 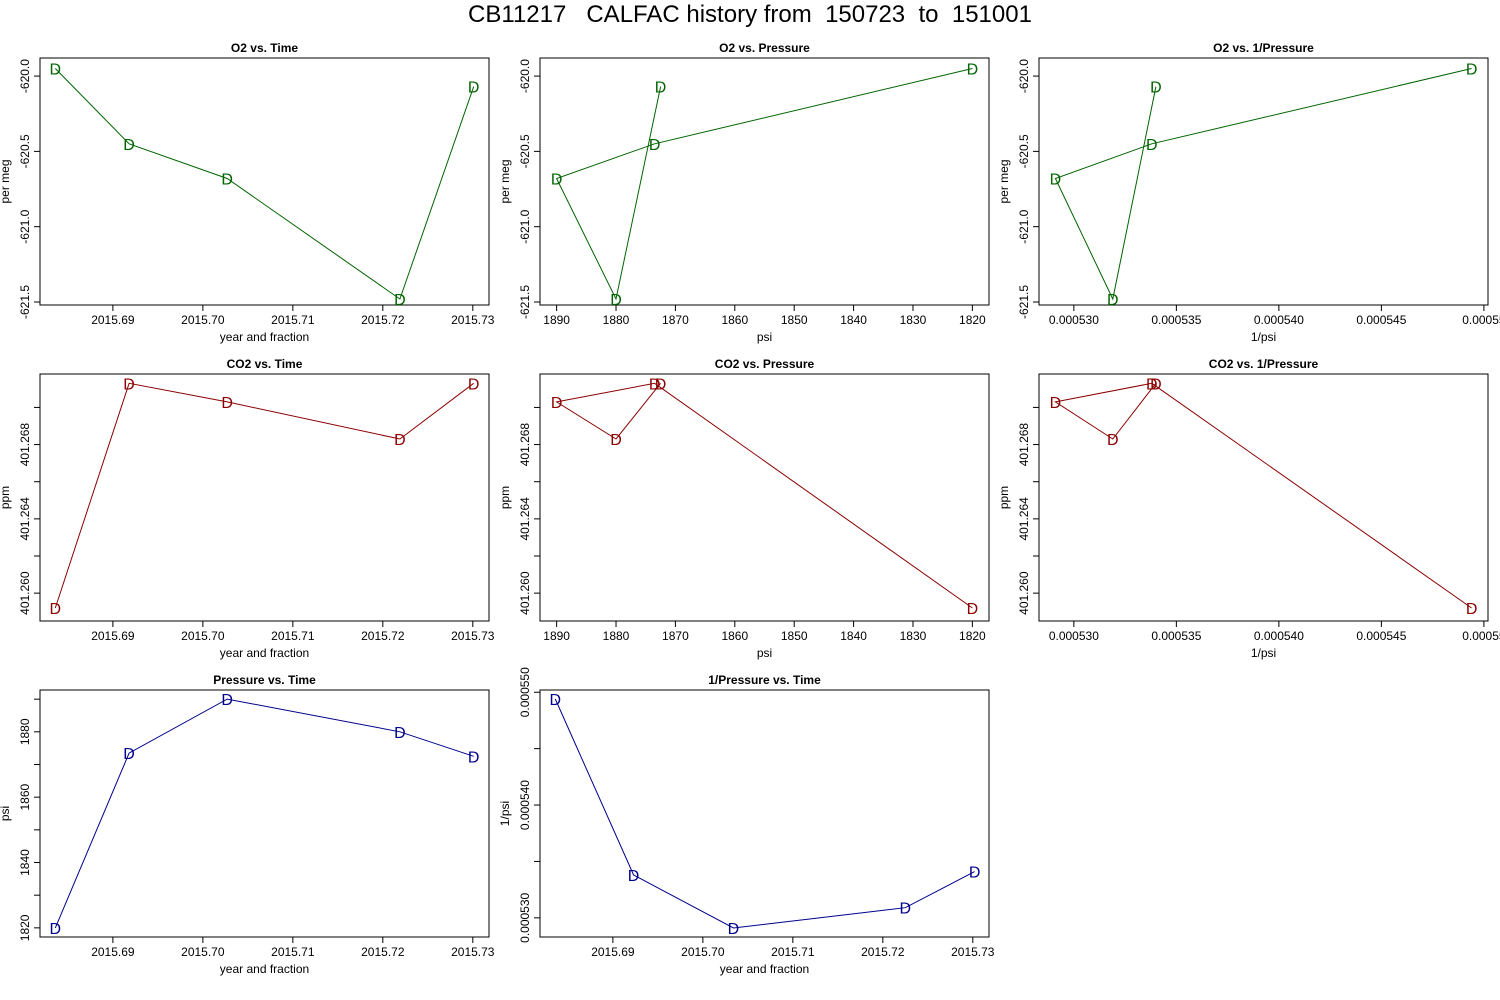 What do you see at coordinates (1263, 653) in the screenshot?
I see `x-axis-label: 1/psi` at bounding box center [1263, 653].